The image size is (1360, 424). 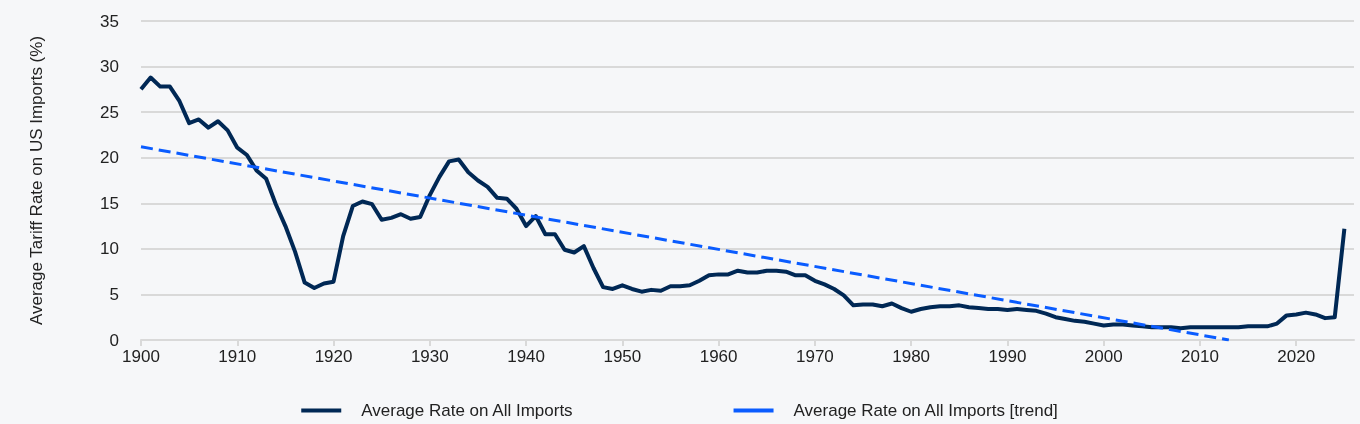 What do you see at coordinates (109, 112) in the screenshot?
I see `y-tick-label: 25` at bounding box center [109, 112].